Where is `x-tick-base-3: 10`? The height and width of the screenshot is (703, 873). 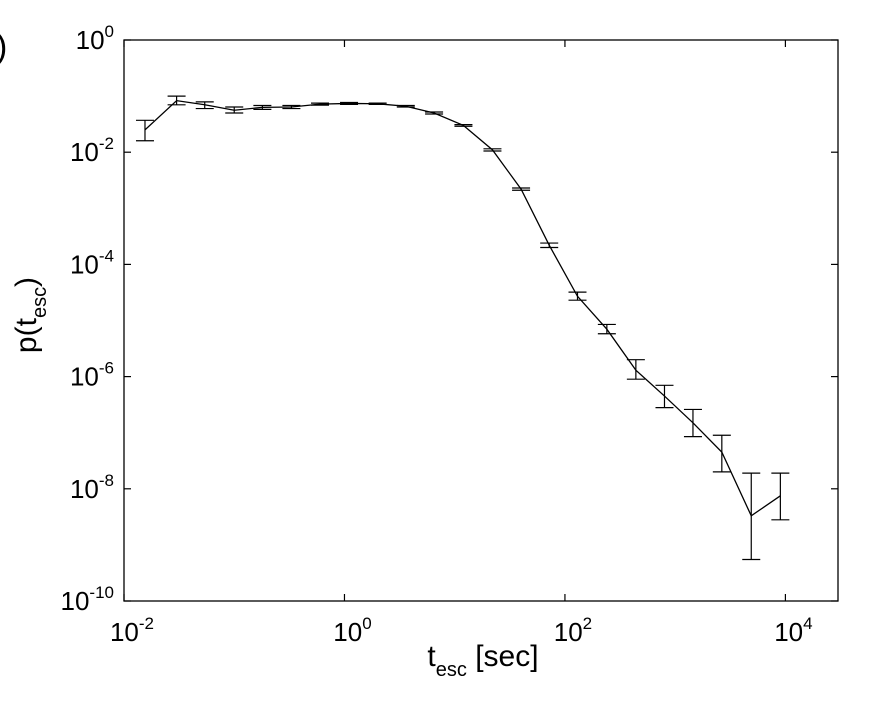
x-tick-base-3: 10 is located at coordinates (788, 632).